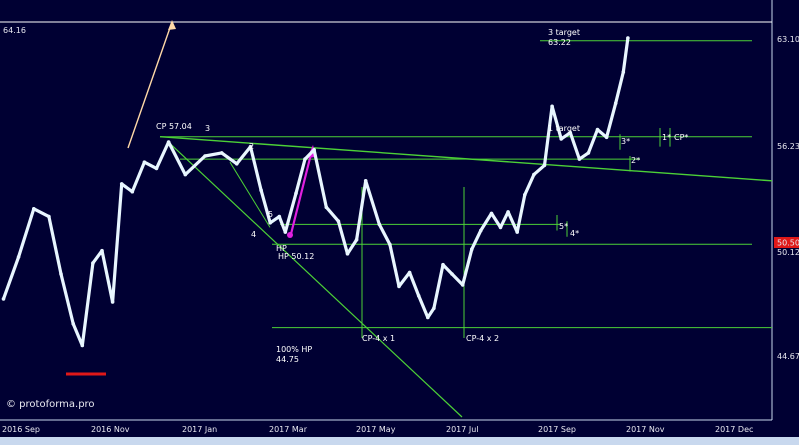 The image size is (799, 445). I want to click on wave-label-4: 4, so click(253, 234).